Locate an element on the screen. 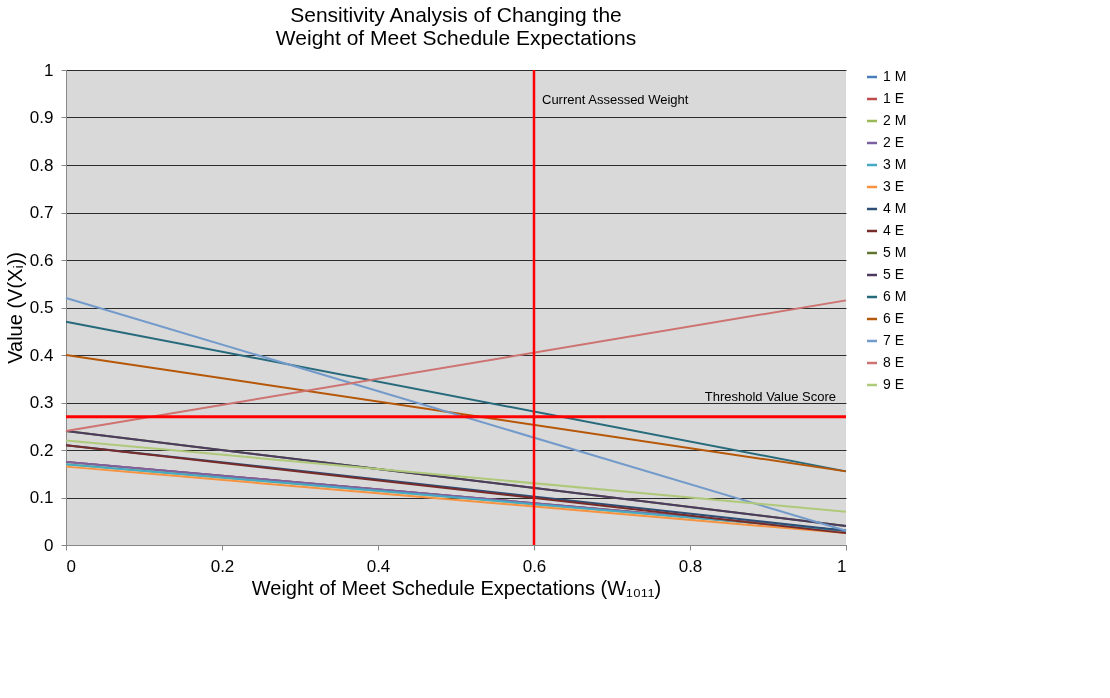 Image resolution: width=1110 pixels, height=698 pixels. y-tick-label: 0 is located at coordinates (49, 545).